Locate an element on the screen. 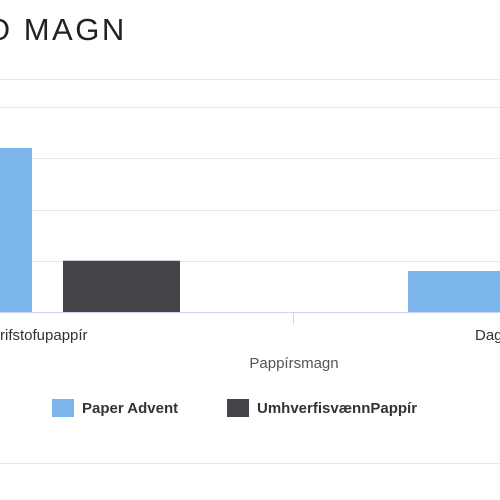 This screenshot has height=500, width=500. legend-label: Paper Advent is located at coordinates (130, 408).